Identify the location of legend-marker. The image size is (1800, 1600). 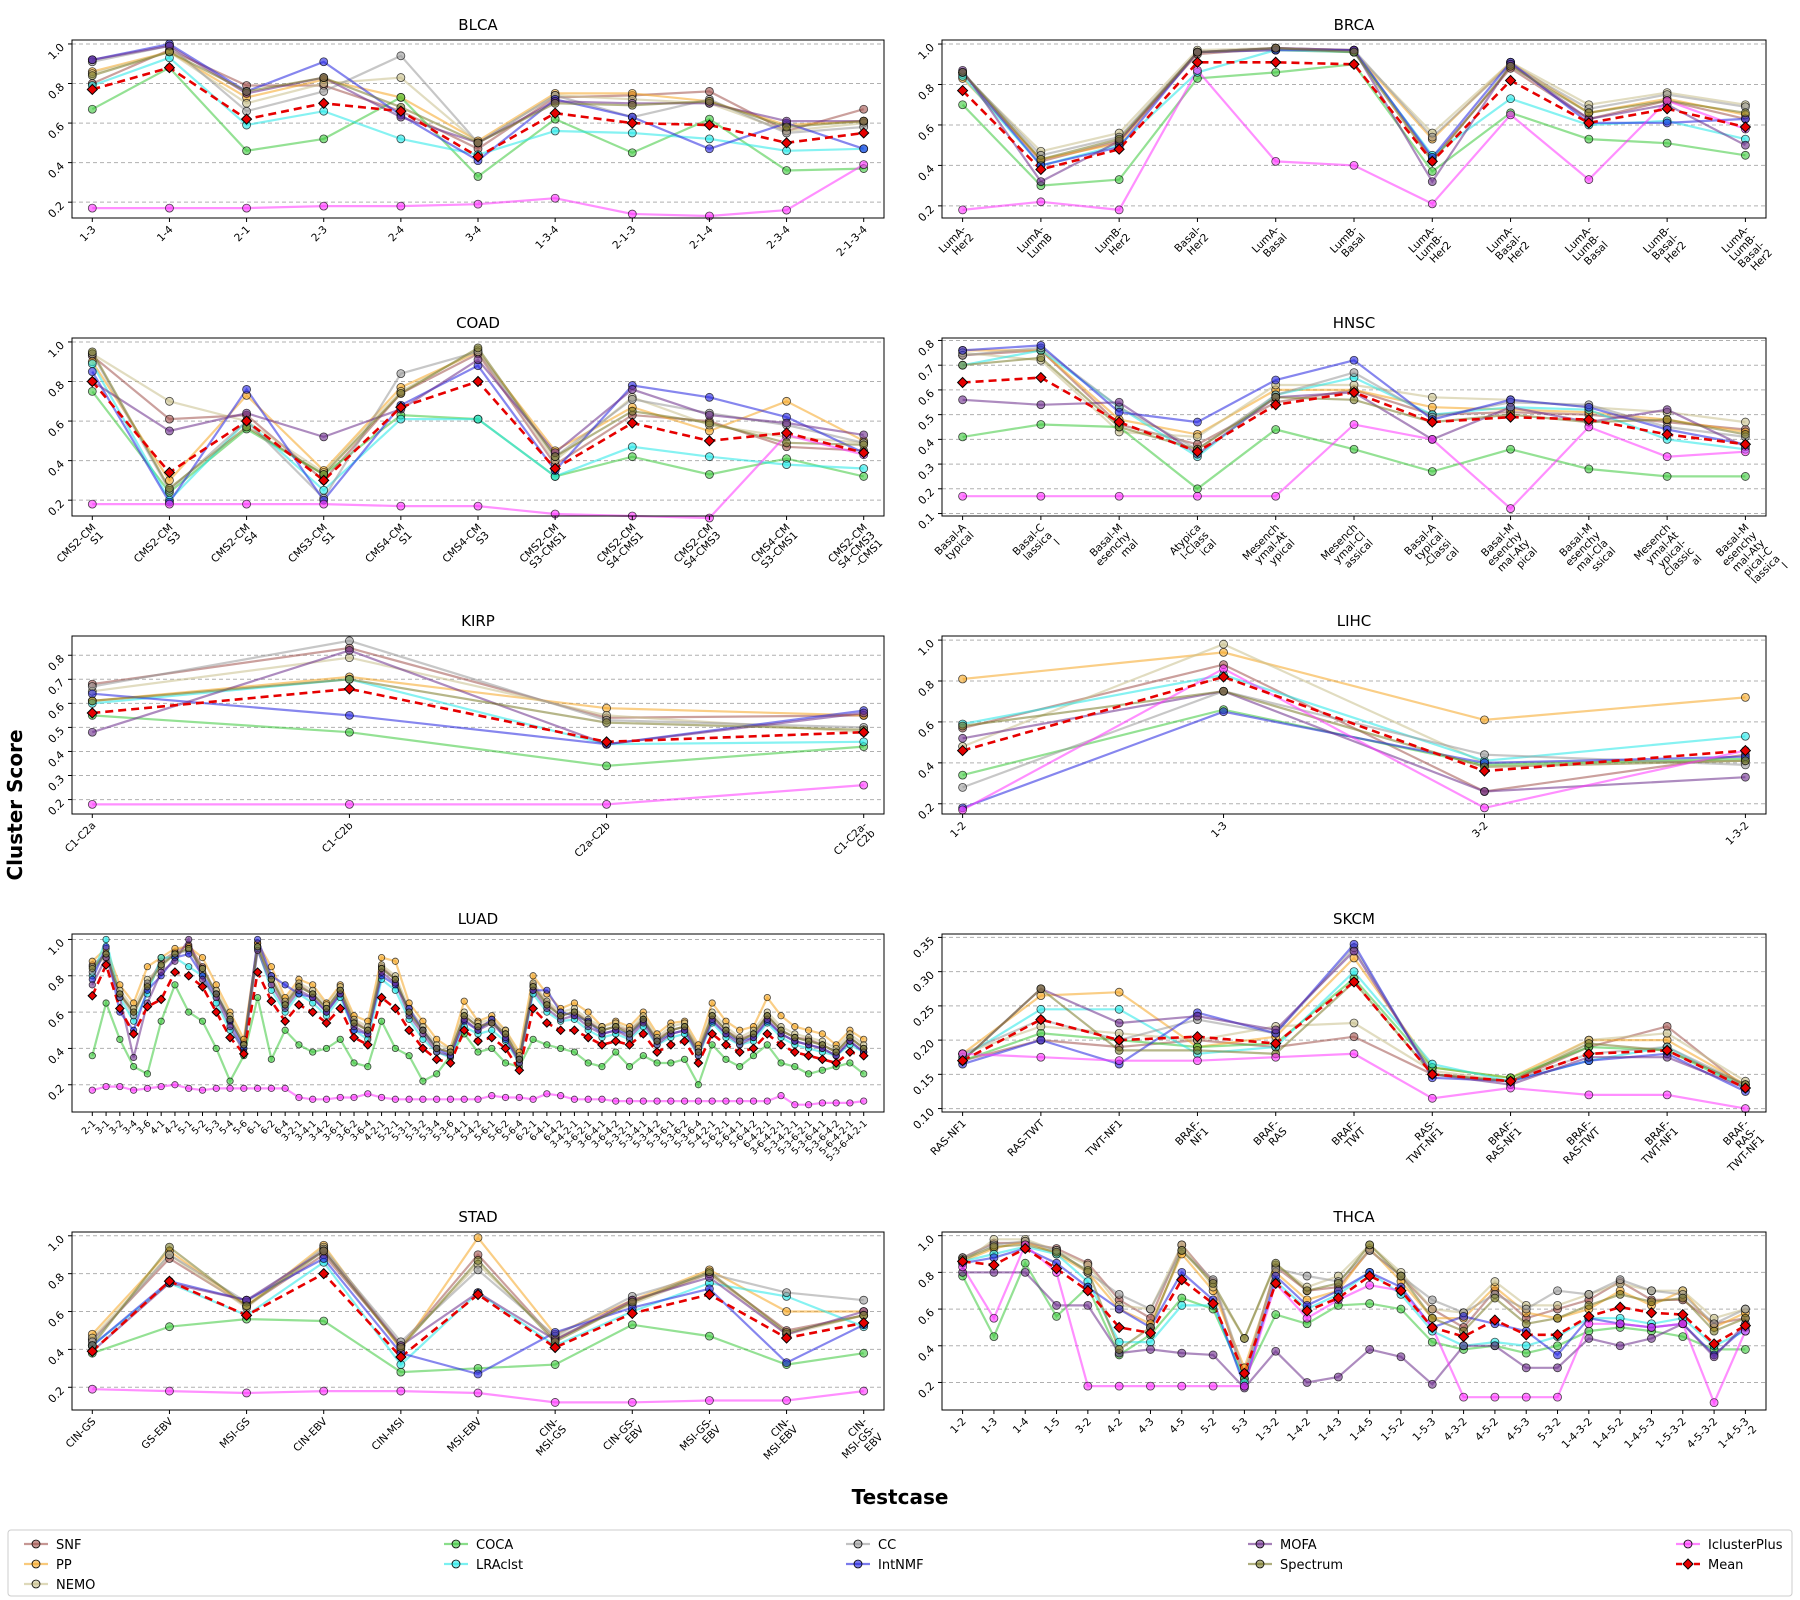
(1688, 1544).